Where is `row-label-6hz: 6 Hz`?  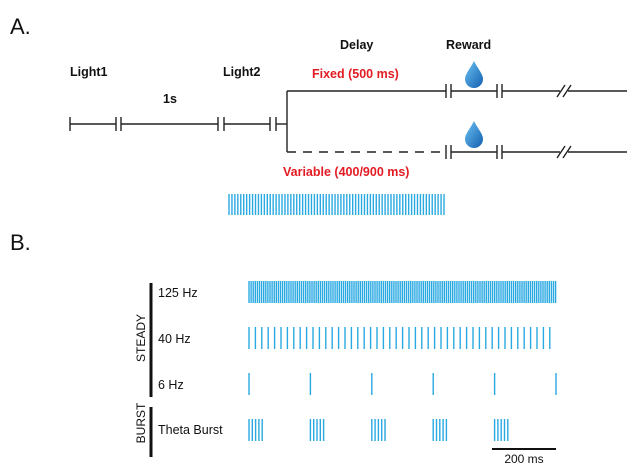
row-label-6hz: 6 Hz is located at coordinates (171, 385).